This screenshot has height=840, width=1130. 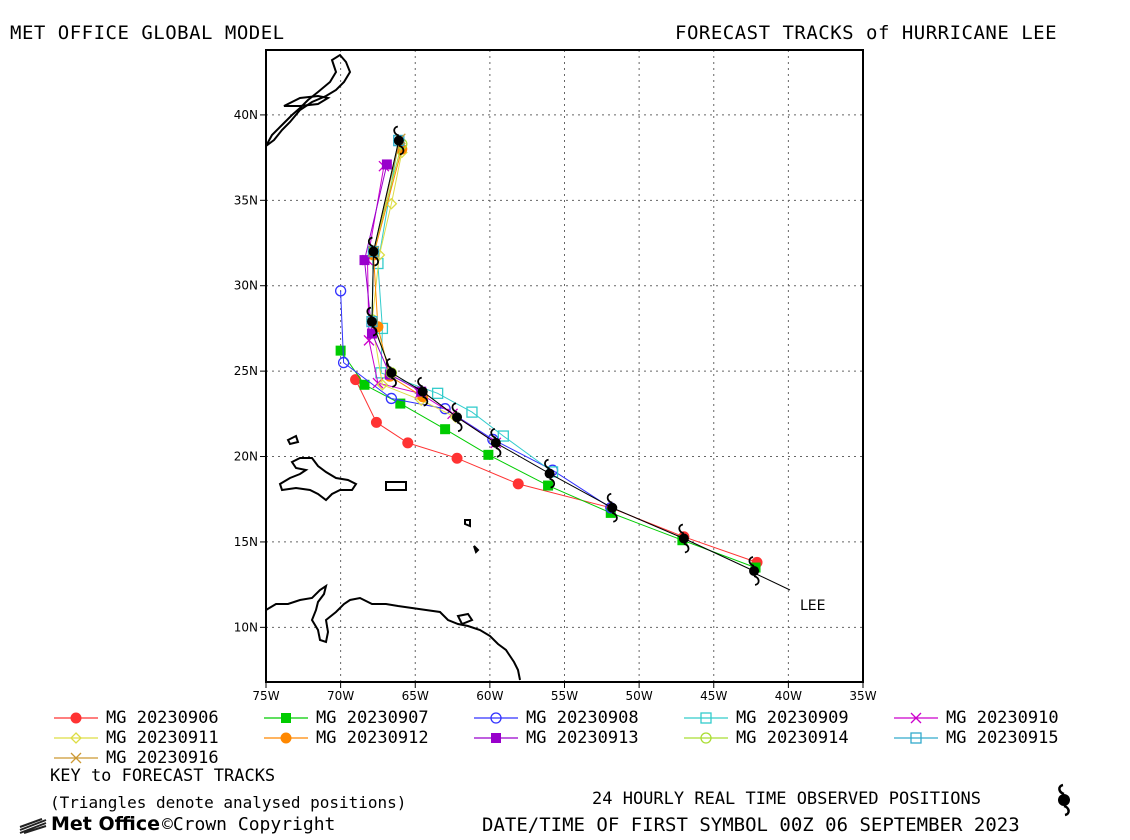 What do you see at coordinates (862, 694) in the screenshot?
I see `x-tick-label: 35W` at bounding box center [862, 694].